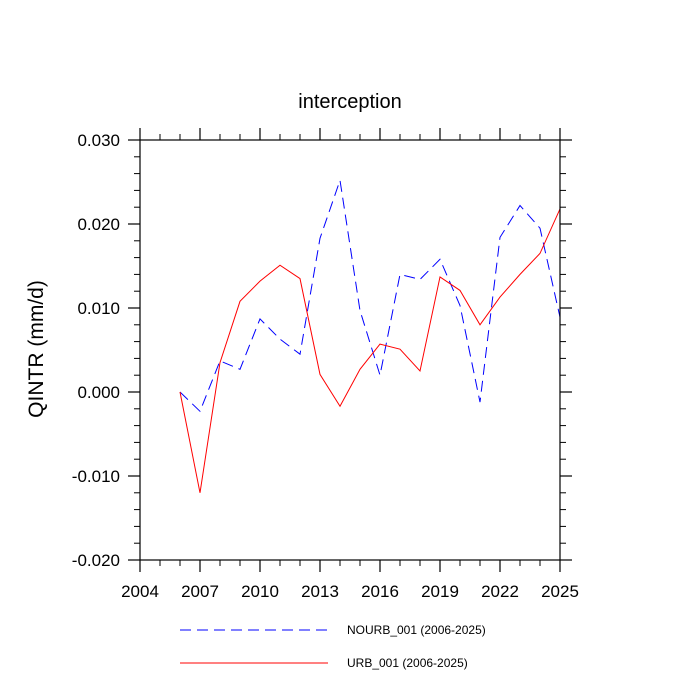  Describe the element at coordinates (407, 663) in the screenshot. I see `legend-label-urb: URB_001 (2006-2025)` at that location.